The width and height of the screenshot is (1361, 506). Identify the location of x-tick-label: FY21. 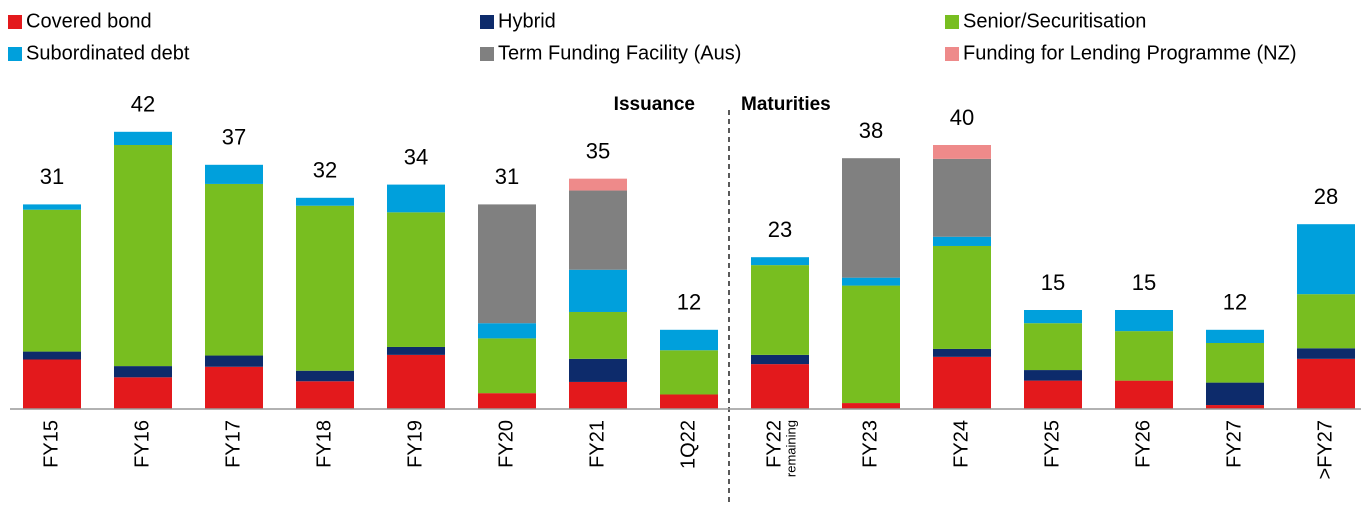
(597, 444).